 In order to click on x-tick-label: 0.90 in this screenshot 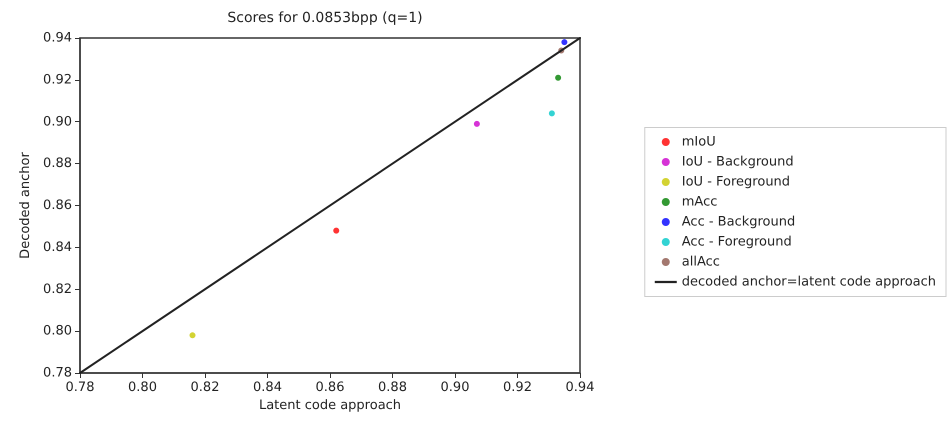, I will do `click(455, 387)`.